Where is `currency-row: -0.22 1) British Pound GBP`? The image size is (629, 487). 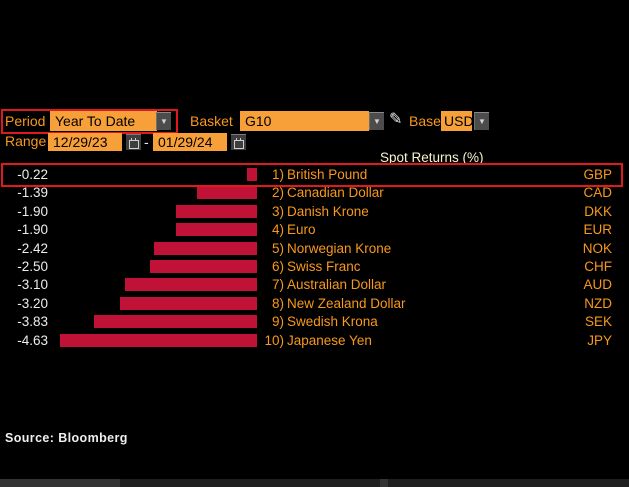 currency-row: -0.22 1) British Pound GBP is located at coordinates (314, 175).